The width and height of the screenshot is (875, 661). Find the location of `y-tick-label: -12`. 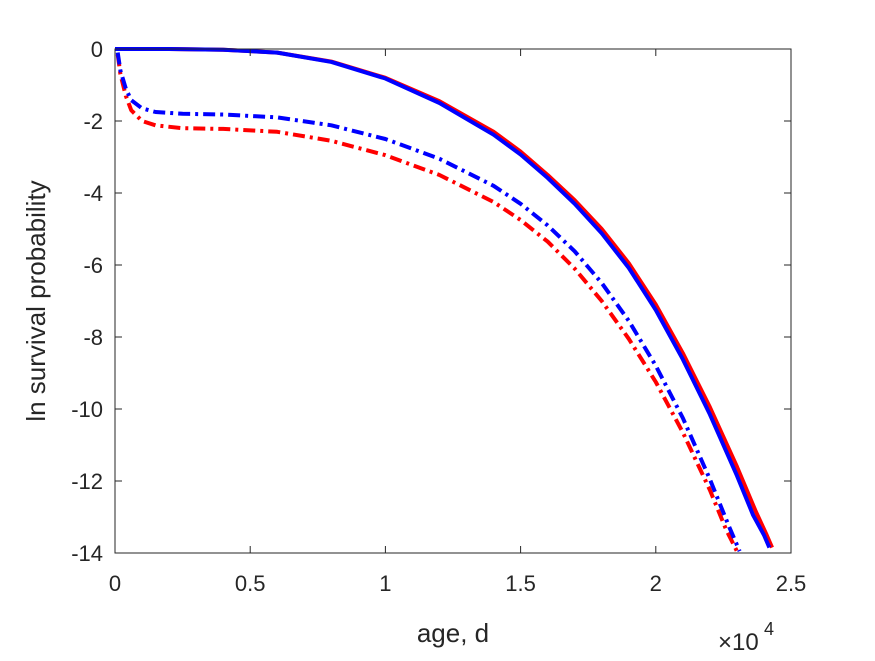

y-tick-label: -12 is located at coordinates (87, 481).